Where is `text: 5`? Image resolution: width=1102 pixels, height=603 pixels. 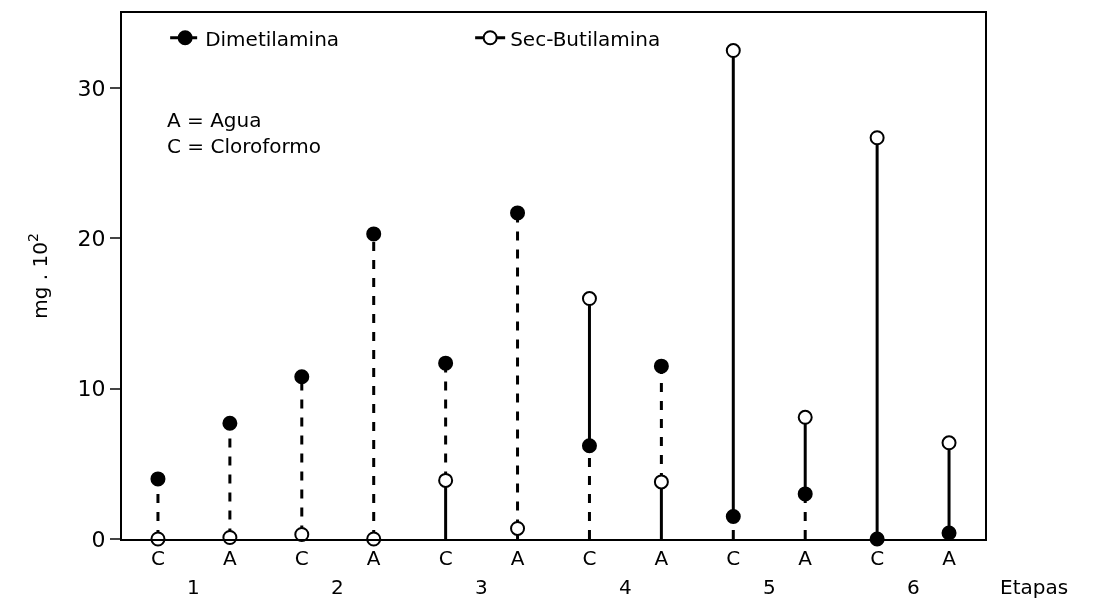
text: 5 is located at coordinates (769, 587).